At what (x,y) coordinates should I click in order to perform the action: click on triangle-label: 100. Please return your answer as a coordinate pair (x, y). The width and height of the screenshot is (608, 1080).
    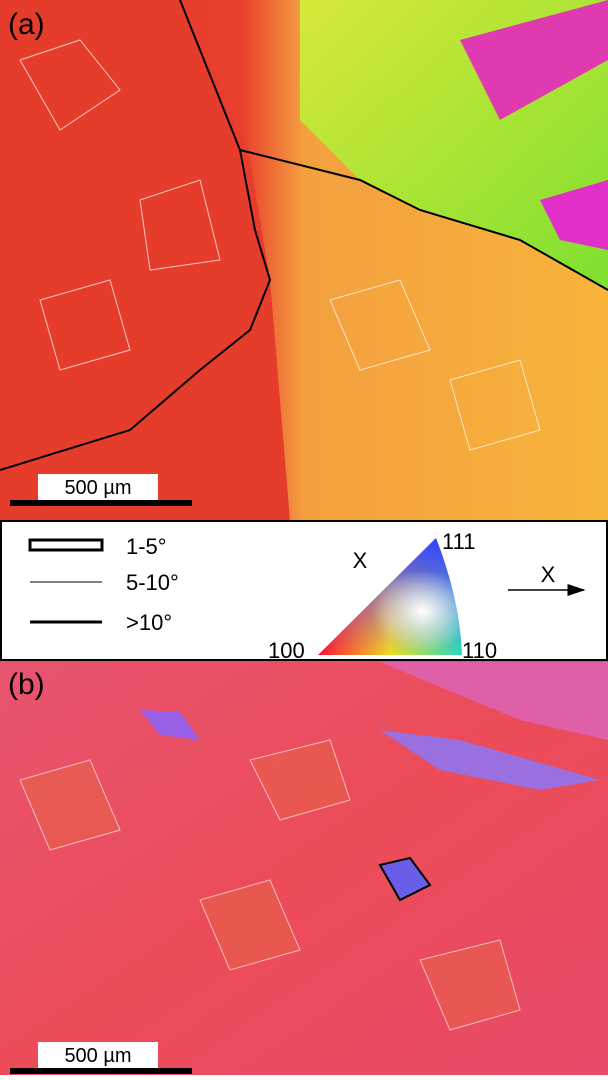
    Looking at the image, I should click on (286, 650).